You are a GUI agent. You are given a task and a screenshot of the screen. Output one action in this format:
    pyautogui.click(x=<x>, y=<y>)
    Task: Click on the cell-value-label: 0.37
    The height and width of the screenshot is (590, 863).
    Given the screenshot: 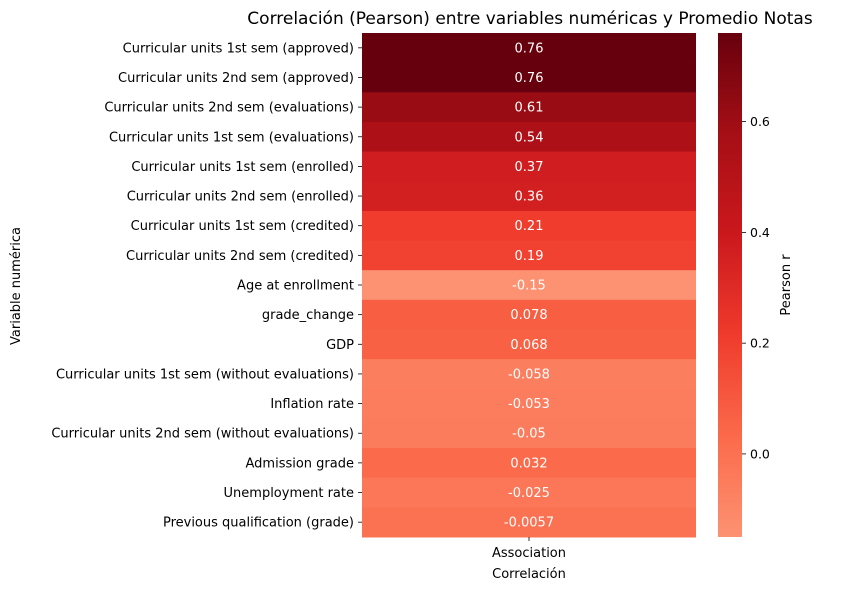 What is the action you would take?
    pyautogui.click(x=529, y=167)
    